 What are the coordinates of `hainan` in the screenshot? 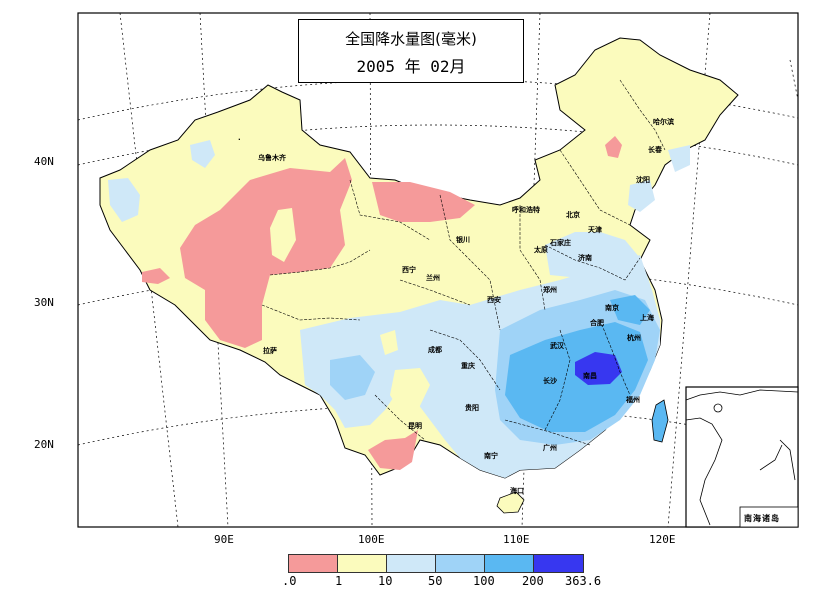 It's located at (510, 502).